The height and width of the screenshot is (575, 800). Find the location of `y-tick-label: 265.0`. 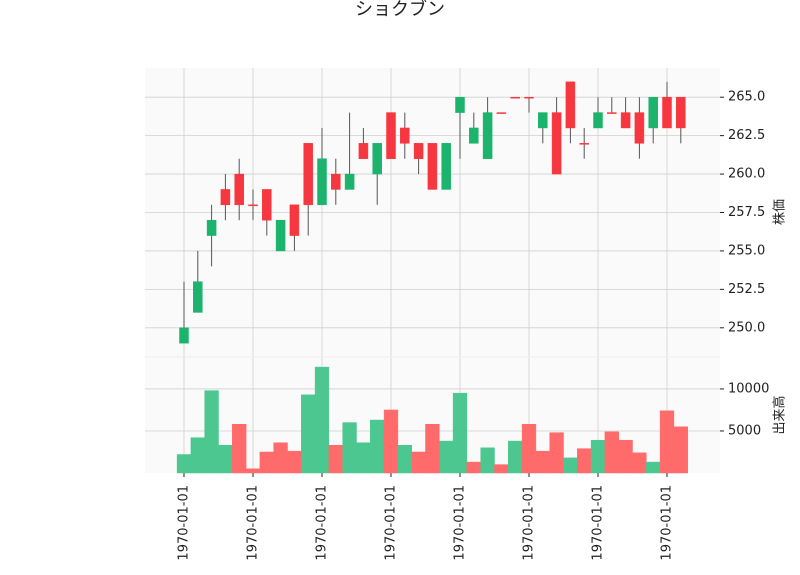

y-tick-label: 265.0 is located at coordinates (746, 97).